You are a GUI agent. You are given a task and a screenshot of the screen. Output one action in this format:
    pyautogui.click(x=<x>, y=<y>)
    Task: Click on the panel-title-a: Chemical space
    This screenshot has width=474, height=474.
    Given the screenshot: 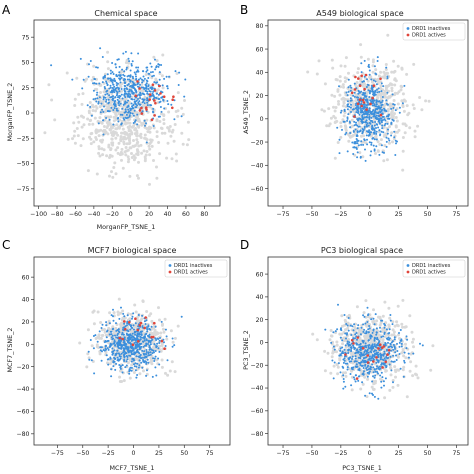 What is the action you would take?
    pyautogui.click(x=125, y=13)
    